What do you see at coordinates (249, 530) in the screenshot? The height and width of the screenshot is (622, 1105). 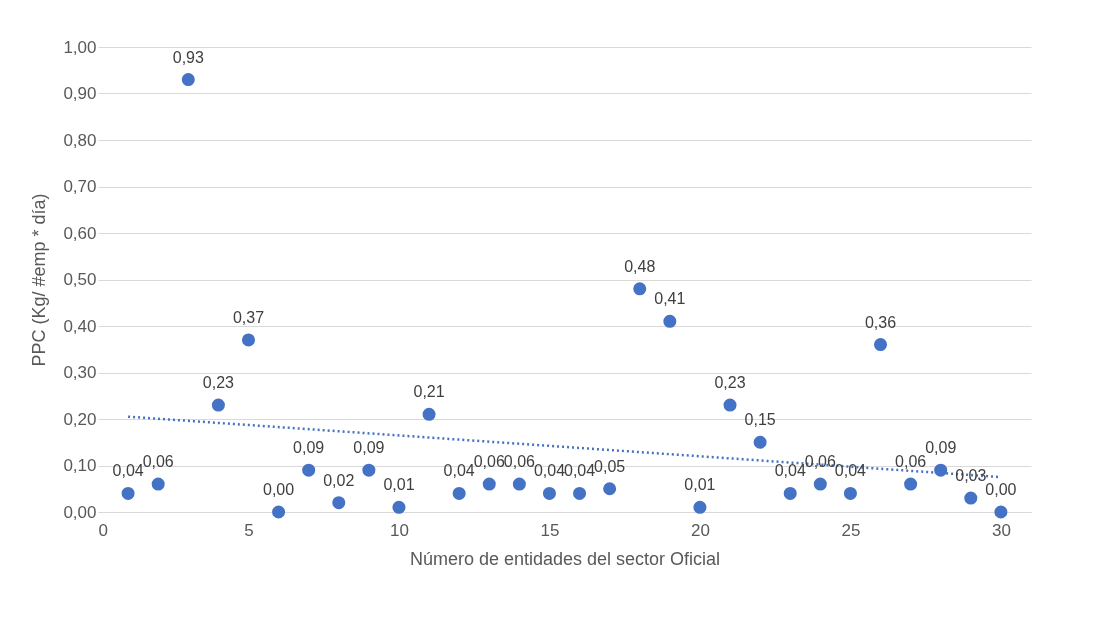 I see `x-tick-label: 5` at bounding box center [249, 530].